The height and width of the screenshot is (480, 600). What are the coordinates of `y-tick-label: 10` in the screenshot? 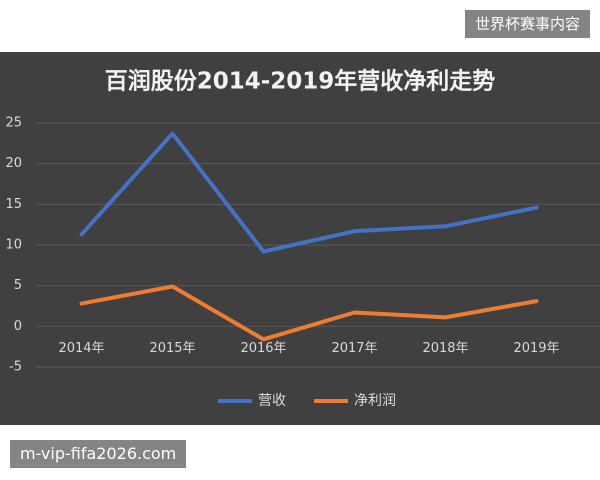 It's located at (13, 245).